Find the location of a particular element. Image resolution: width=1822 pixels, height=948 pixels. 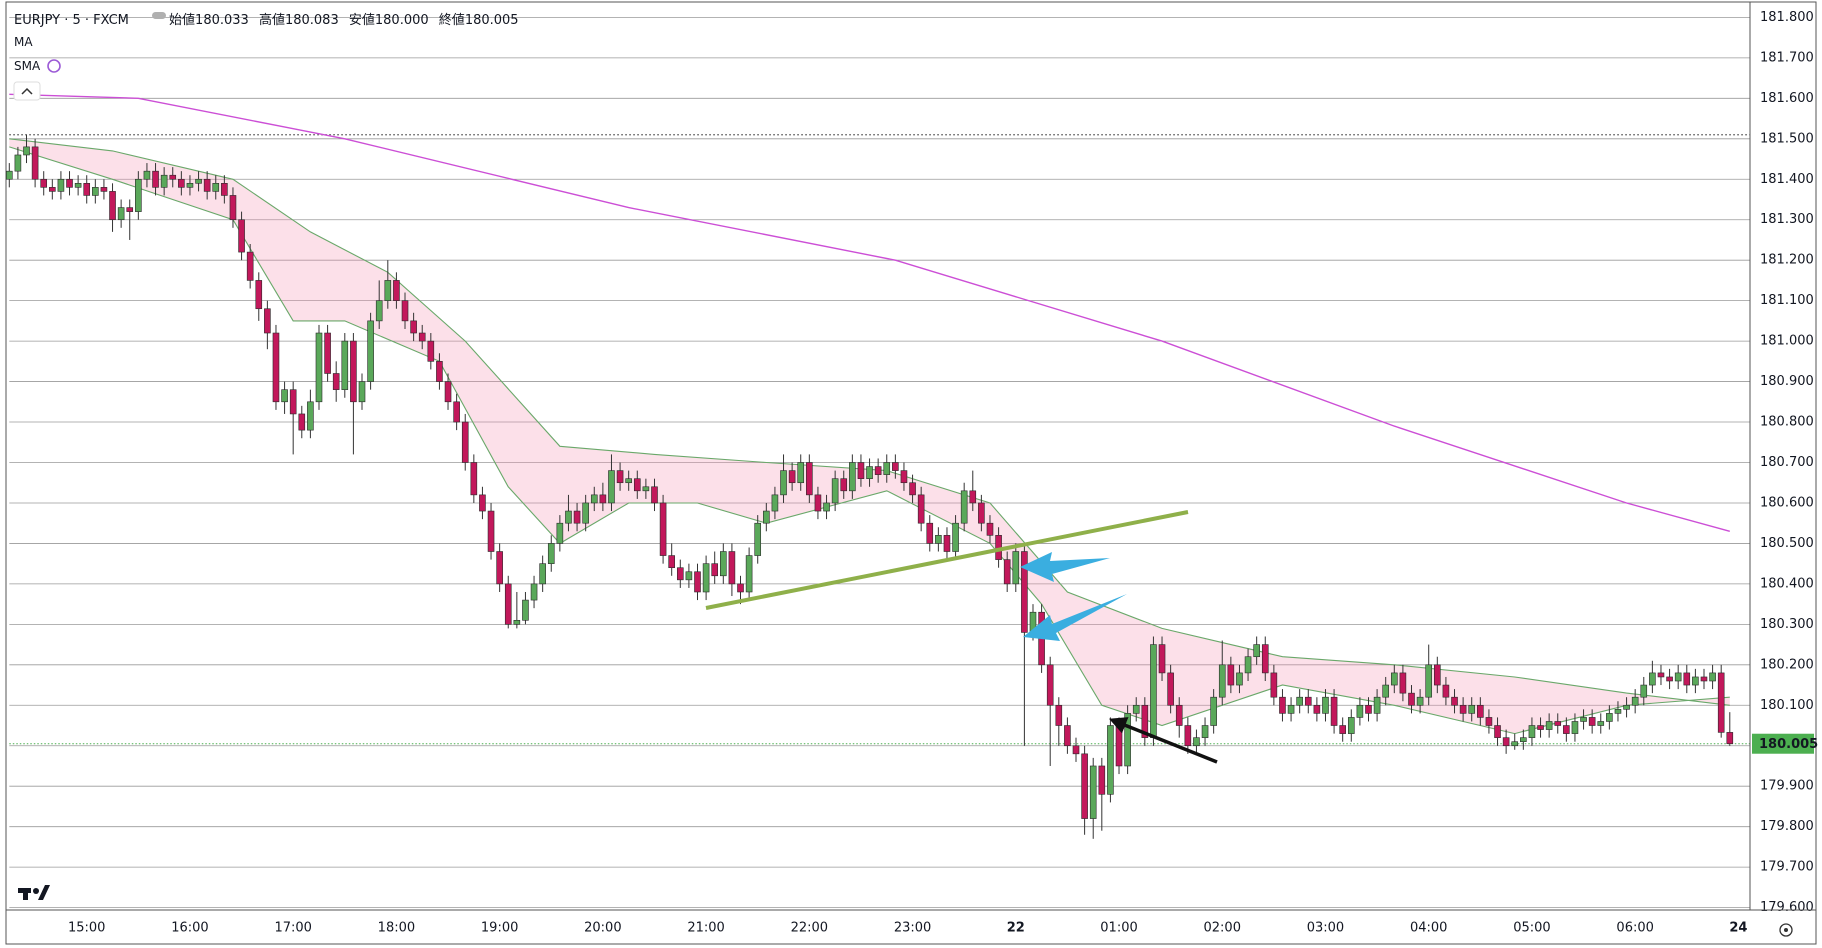

x-tick-label: 22:00 is located at coordinates (809, 928).